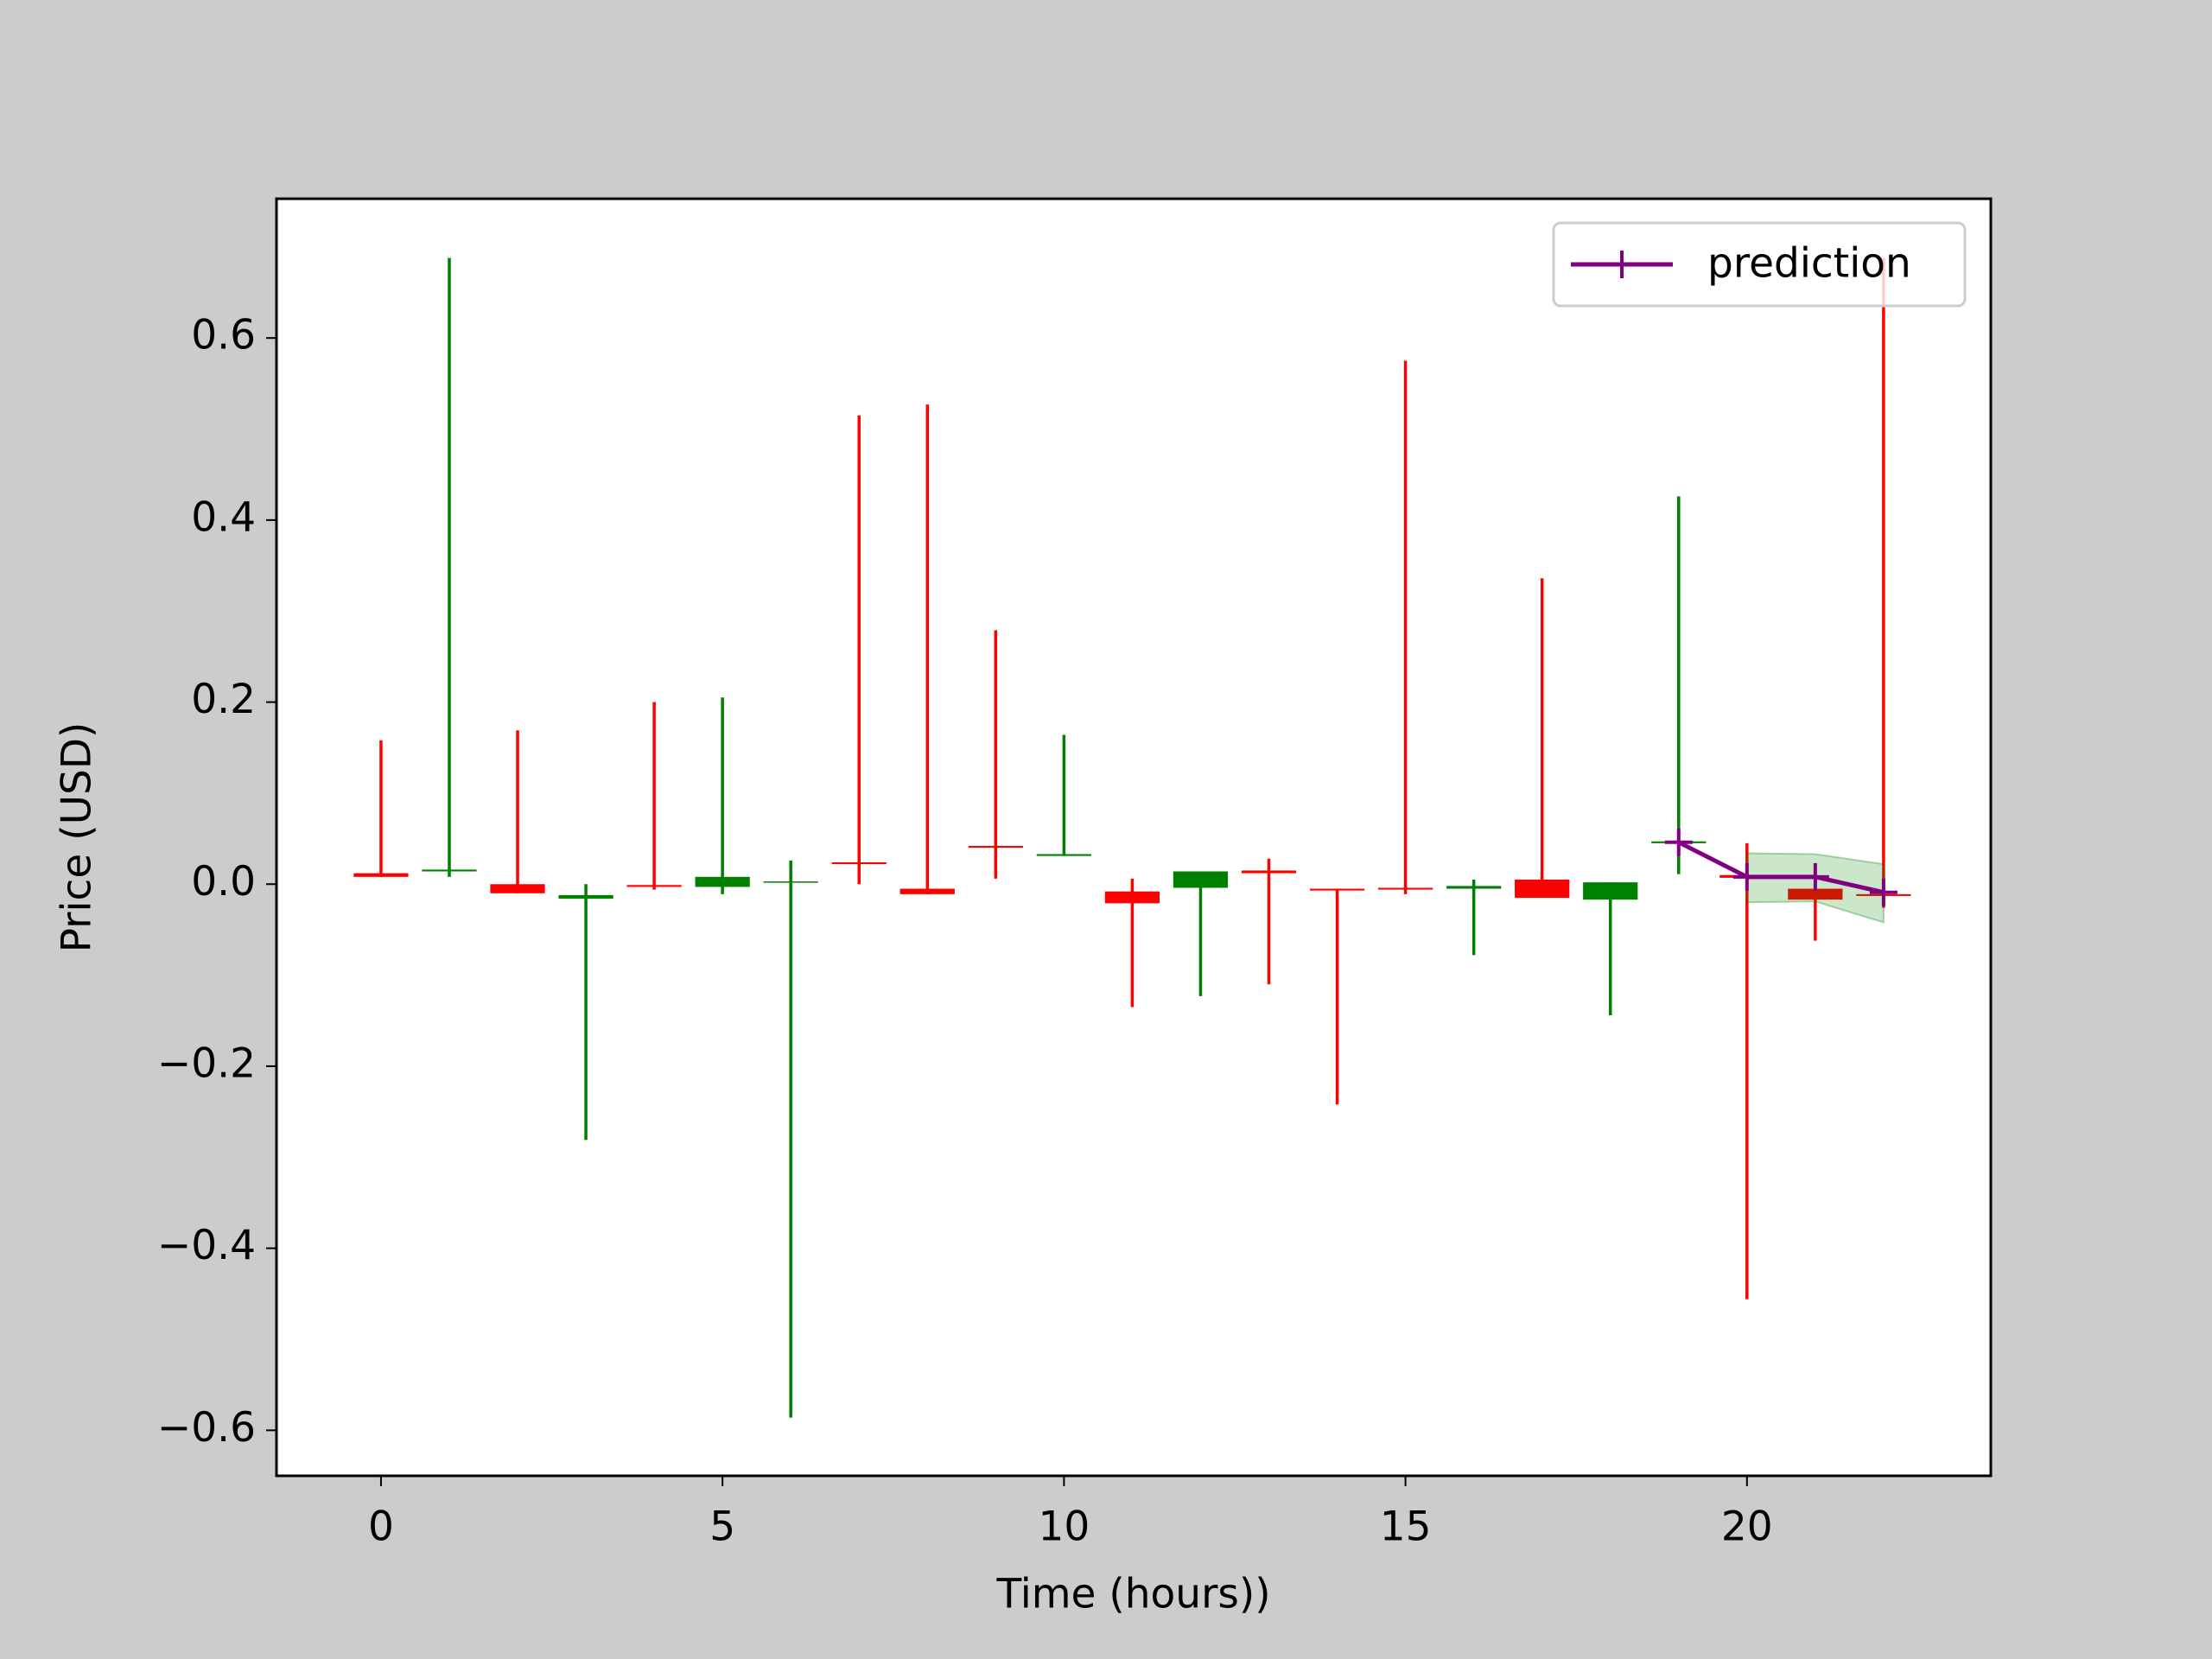 This screenshot has width=2212, height=1659. What do you see at coordinates (223, 699) in the screenshot?
I see `y-tick-label: 0.2` at bounding box center [223, 699].